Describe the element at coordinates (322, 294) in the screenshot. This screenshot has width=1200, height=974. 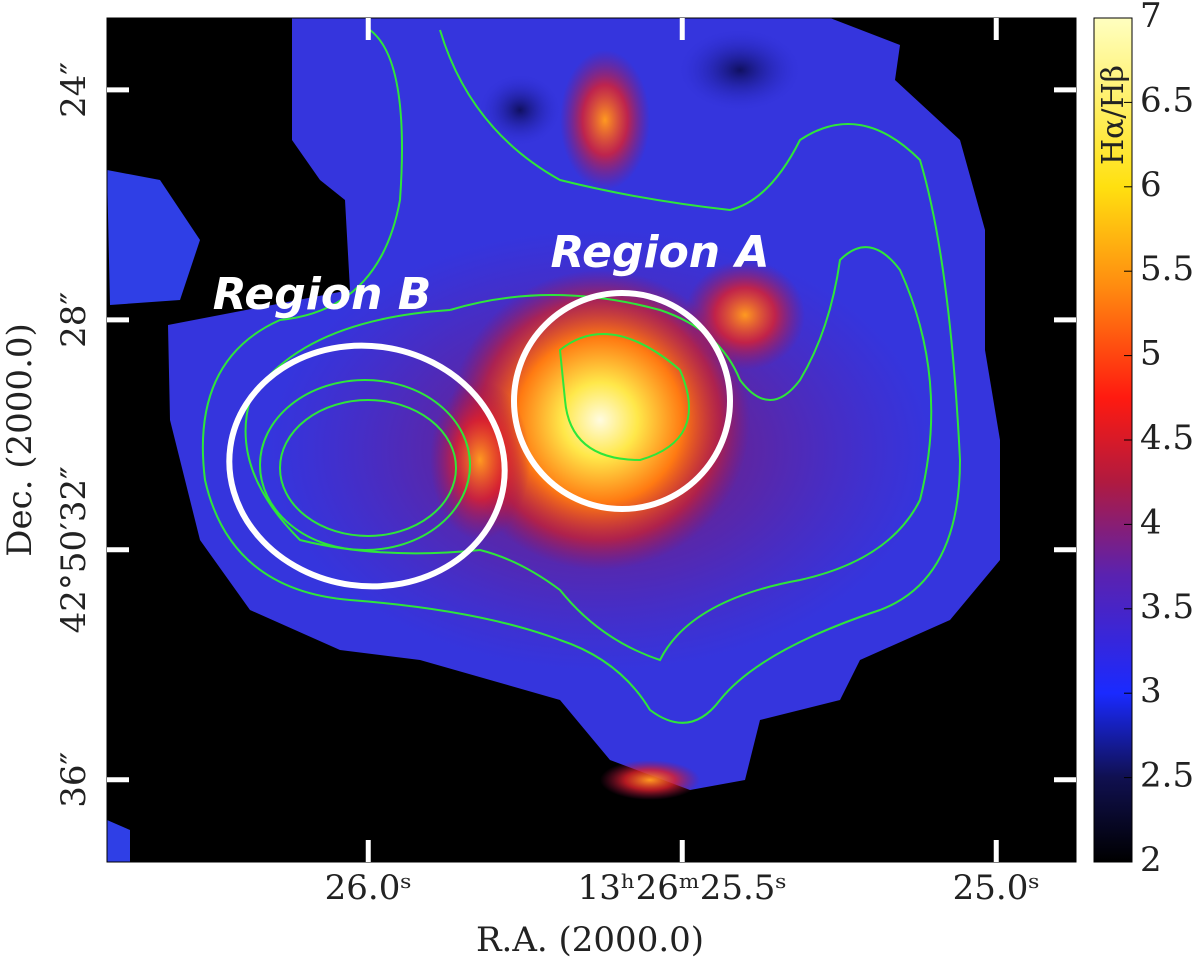
I see `annotation: Region B` at that location.